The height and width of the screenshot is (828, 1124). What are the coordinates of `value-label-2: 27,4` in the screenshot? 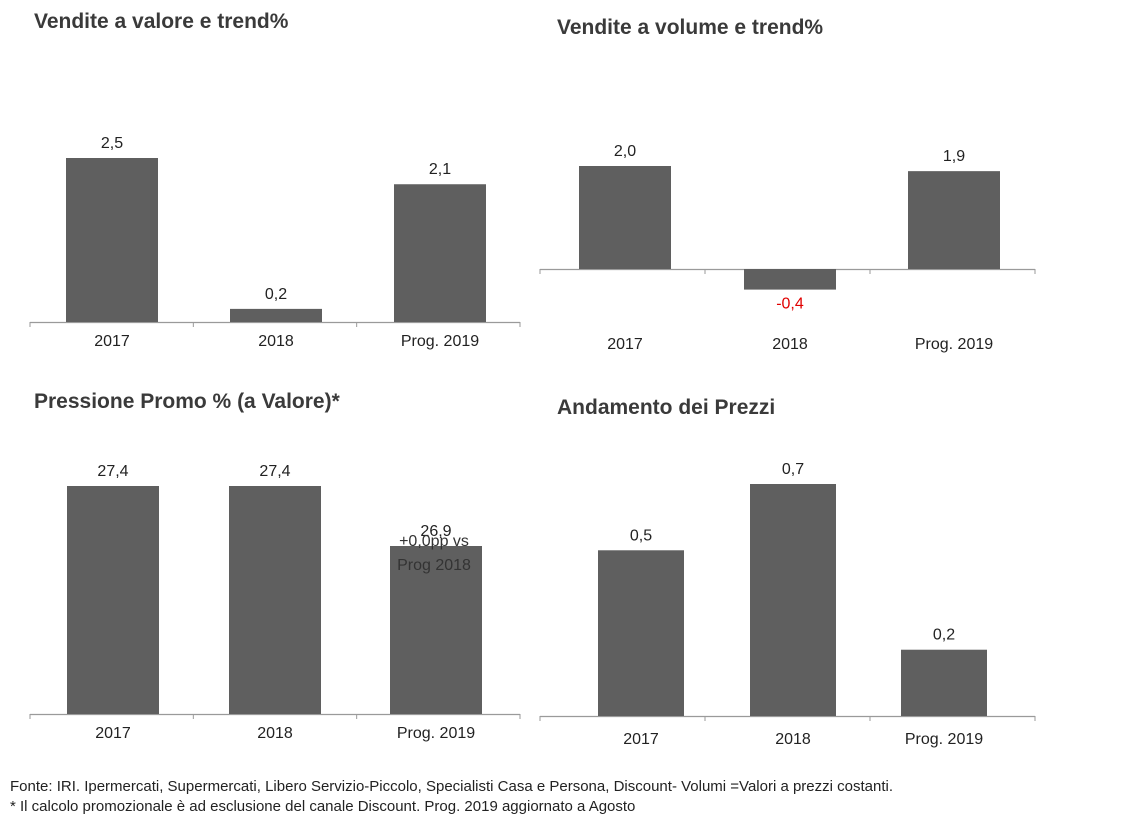 It's located at (274, 471).